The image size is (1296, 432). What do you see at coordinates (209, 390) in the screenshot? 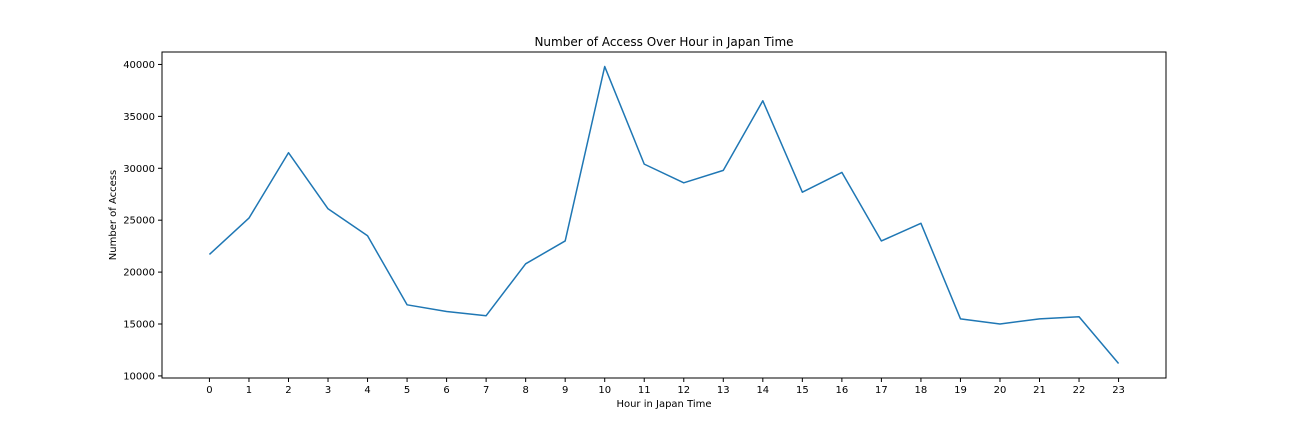
I see `x-tick-label: 0` at bounding box center [209, 390].